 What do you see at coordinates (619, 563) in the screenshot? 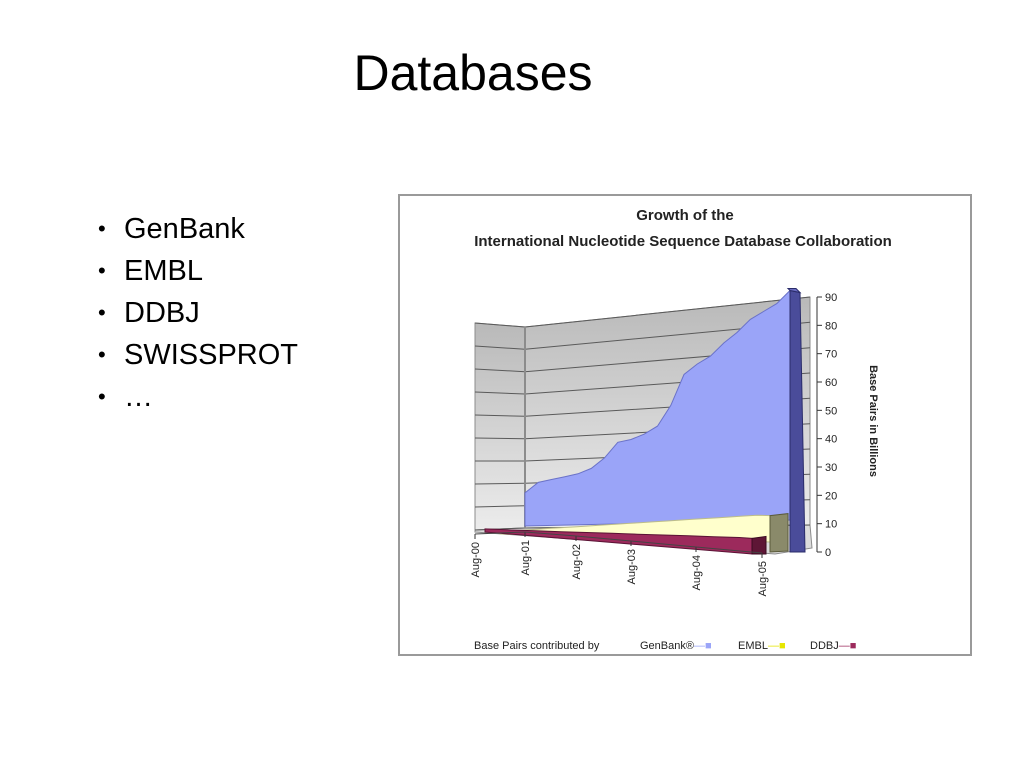
I see `x-axis: Aug-00 Aug-01 Aug-02 Aug-03 Aug-04 Aug-05` at bounding box center [619, 563].